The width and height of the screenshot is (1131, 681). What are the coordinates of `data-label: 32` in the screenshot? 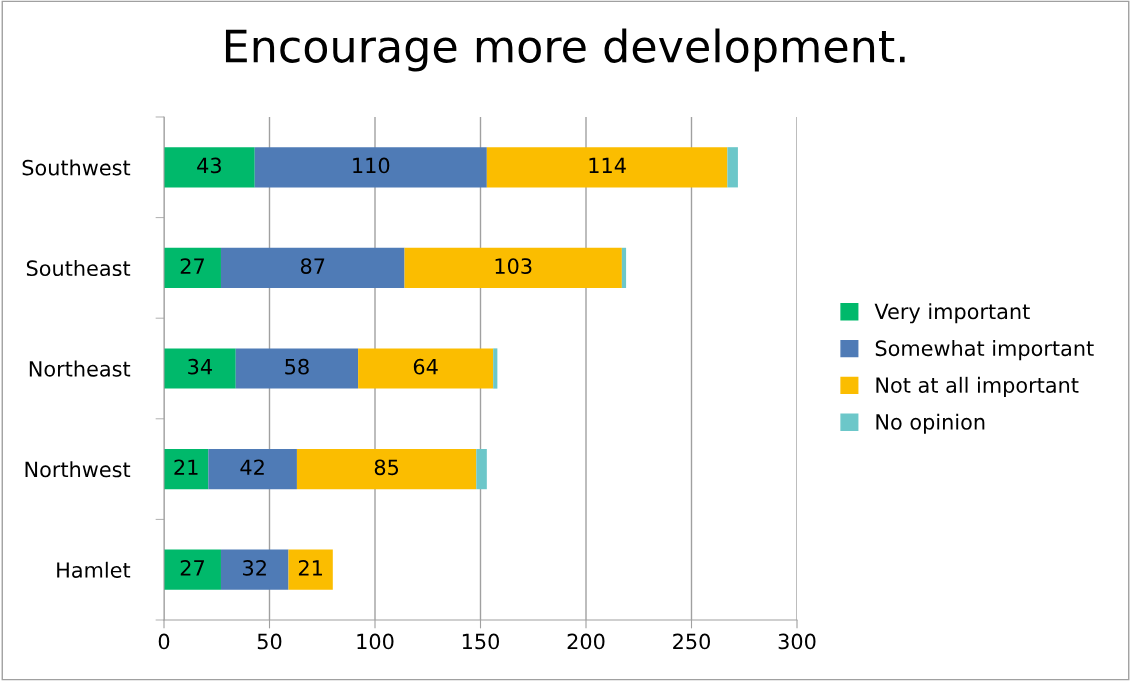 It's located at (254, 567).